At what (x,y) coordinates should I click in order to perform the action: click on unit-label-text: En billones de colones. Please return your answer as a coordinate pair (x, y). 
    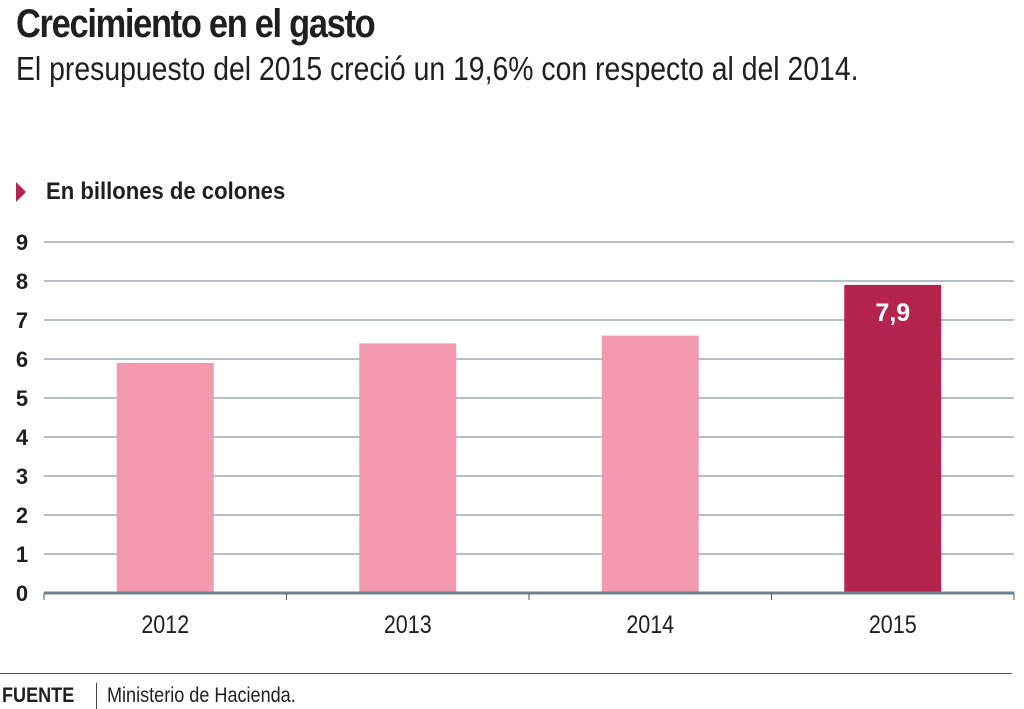
    Looking at the image, I should click on (166, 191).